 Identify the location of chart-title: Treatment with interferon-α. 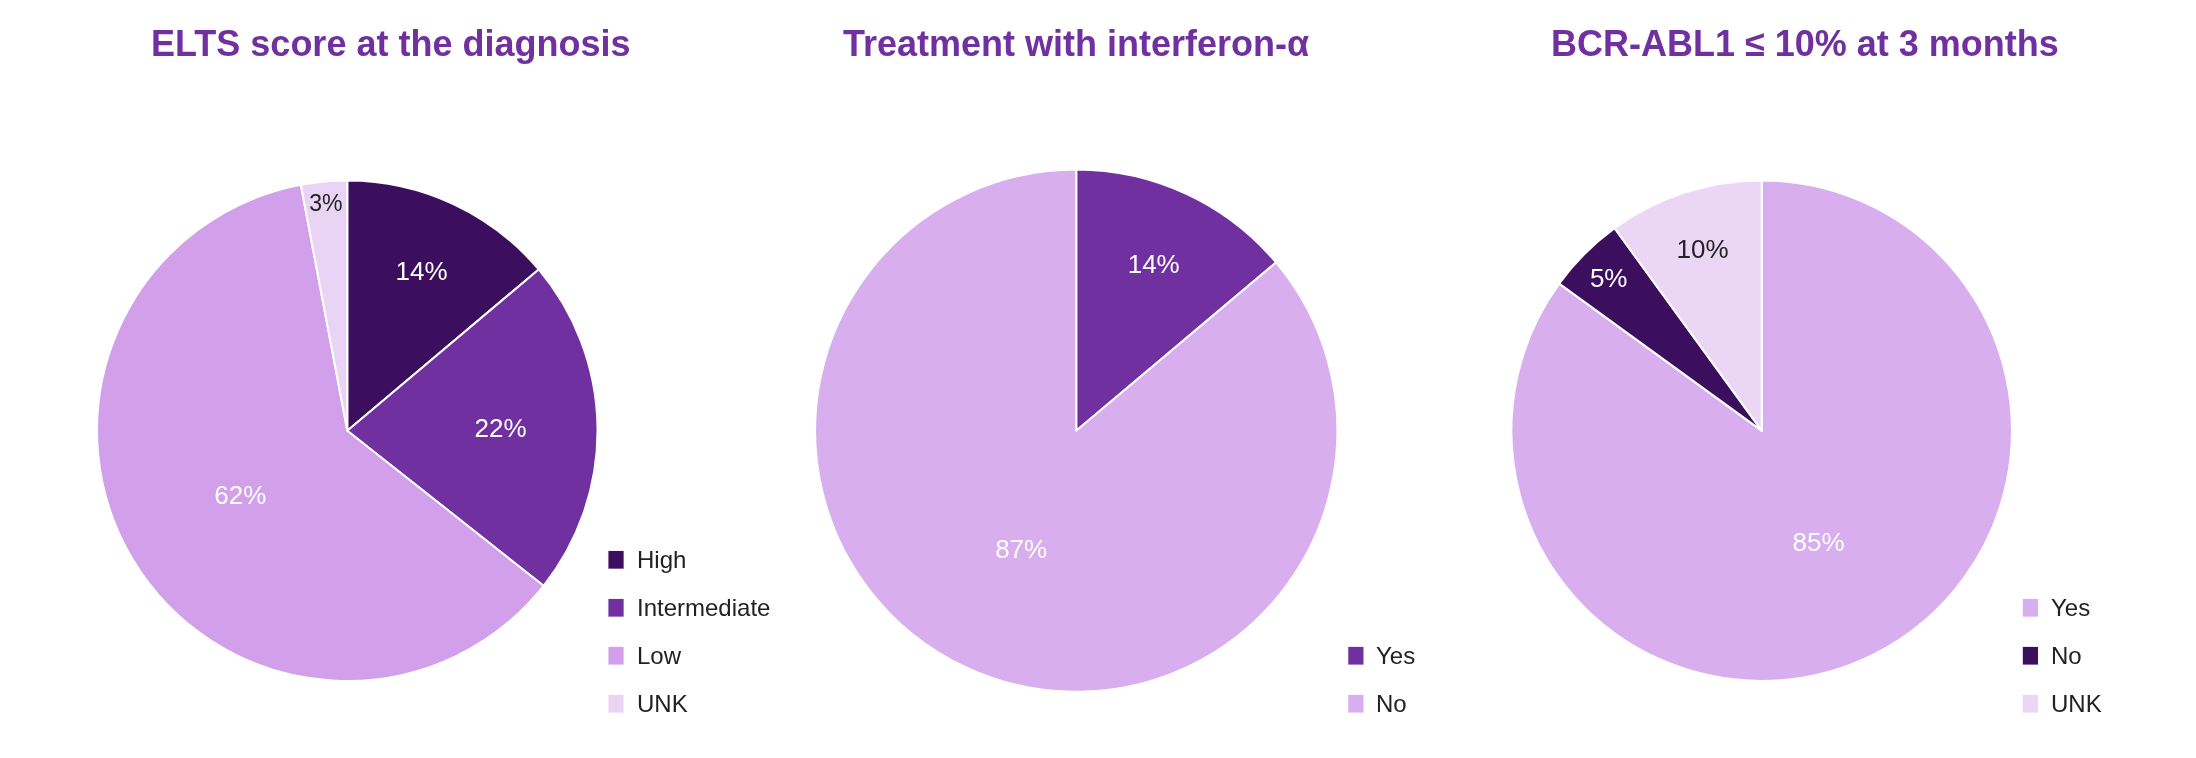
(1076, 43).